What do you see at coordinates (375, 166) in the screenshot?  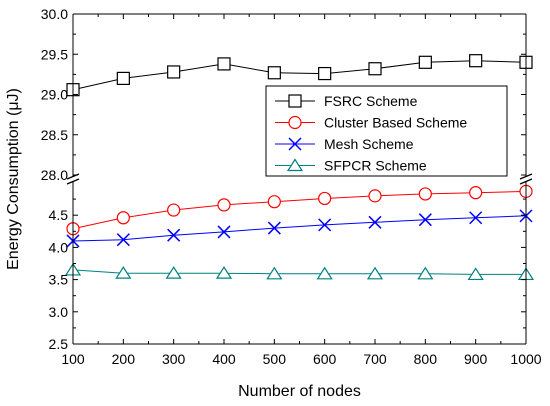 I see `legend-label: SFPCR Scheme` at bounding box center [375, 166].